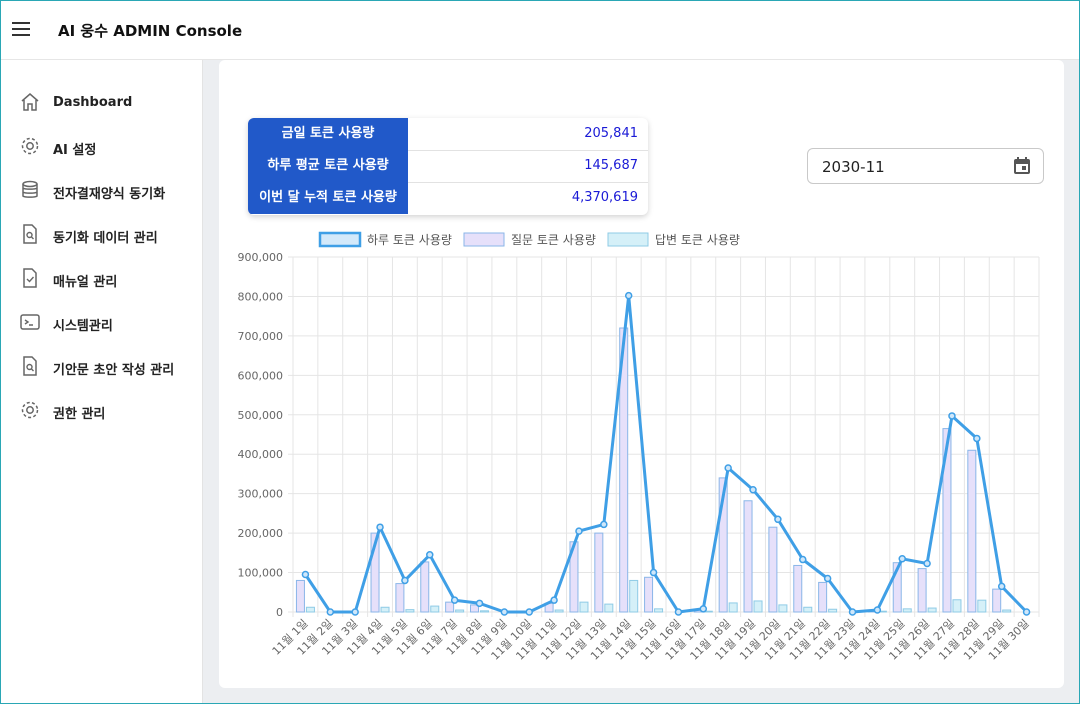  I want to click on sidebar-item-7: 기안문 초안 작성 관리, so click(101, 367).